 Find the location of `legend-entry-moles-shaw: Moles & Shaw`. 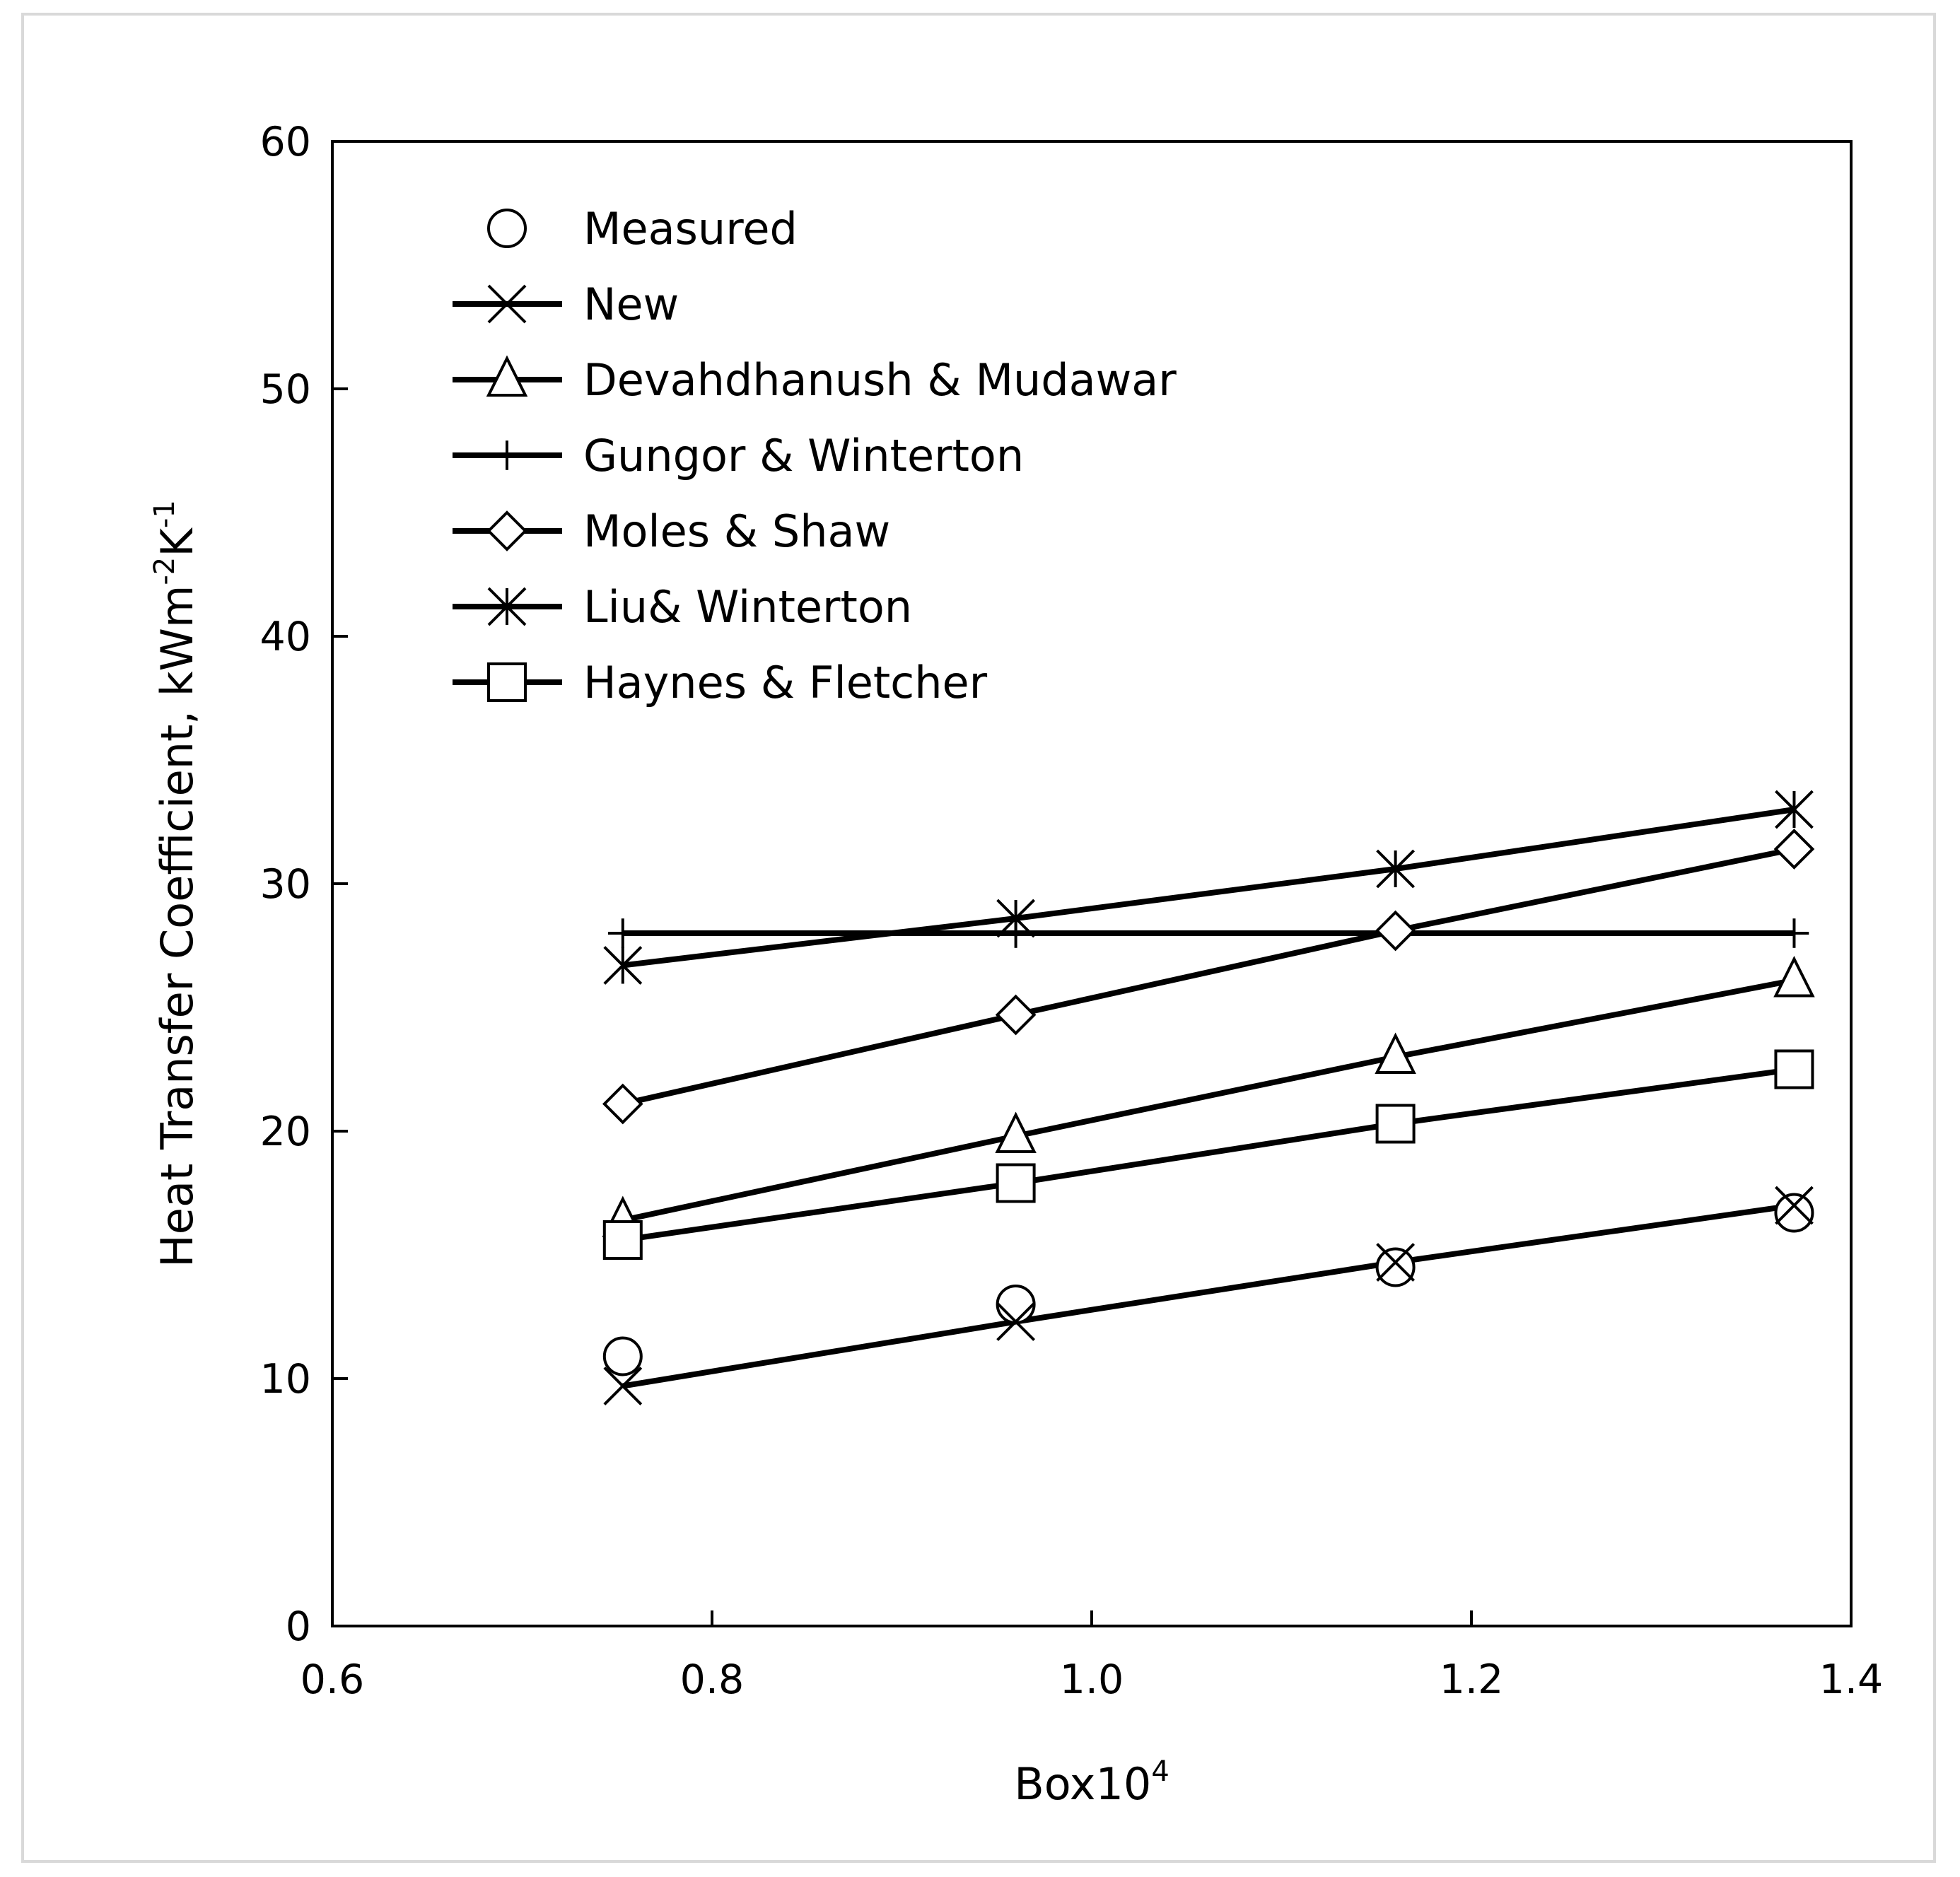

legend-entry-moles-shaw: Moles & Shaw is located at coordinates (671, 531).